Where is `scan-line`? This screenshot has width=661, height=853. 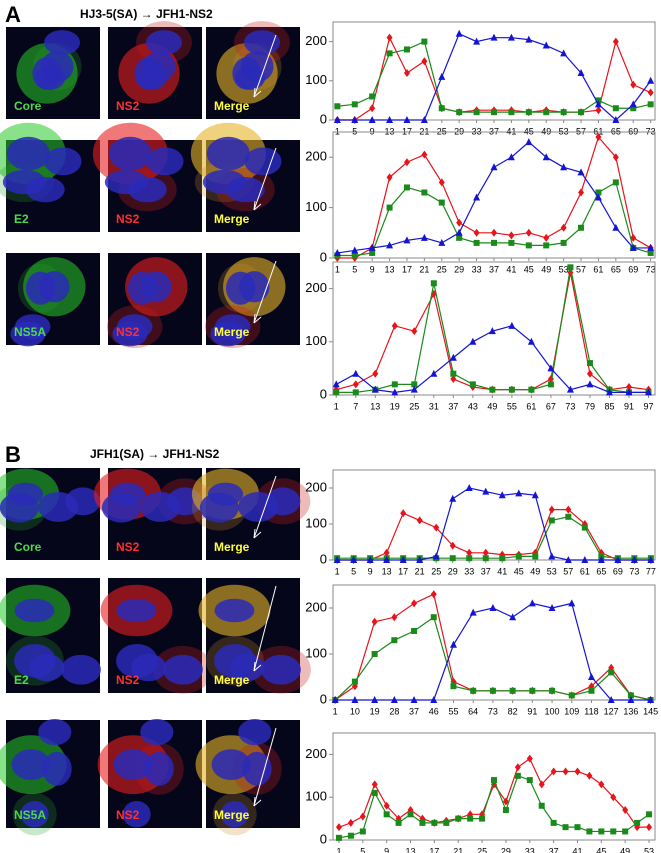 scan-line is located at coordinates (265, 767).